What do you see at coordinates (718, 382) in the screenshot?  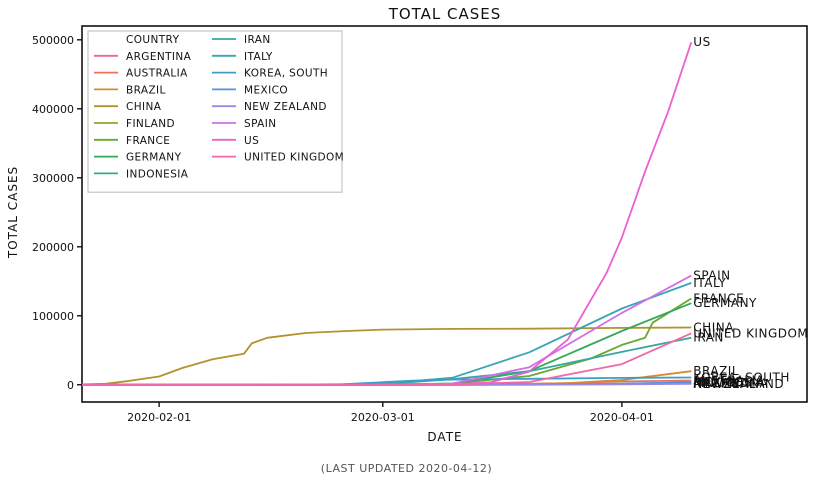 I see `end-label-mexico: MEXICO` at bounding box center [718, 382].